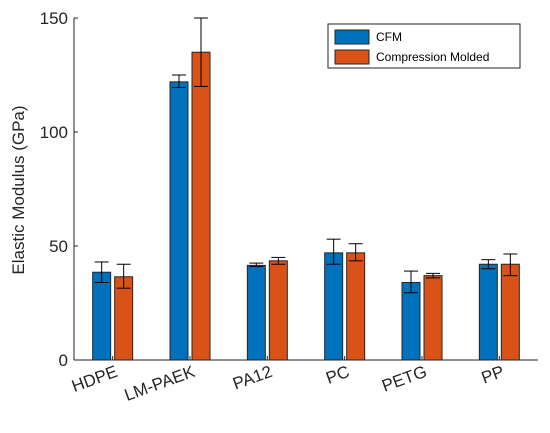  Describe the element at coordinates (432, 57) in the screenshot. I see `legend-label-compression-molded: Compression Molded` at that location.